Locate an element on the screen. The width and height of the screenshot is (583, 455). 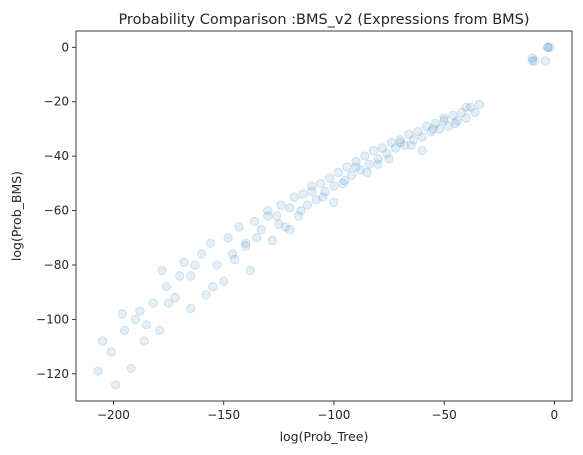
x-axis-label: log(Prob_Tree) is located at coordinates (324, 436).